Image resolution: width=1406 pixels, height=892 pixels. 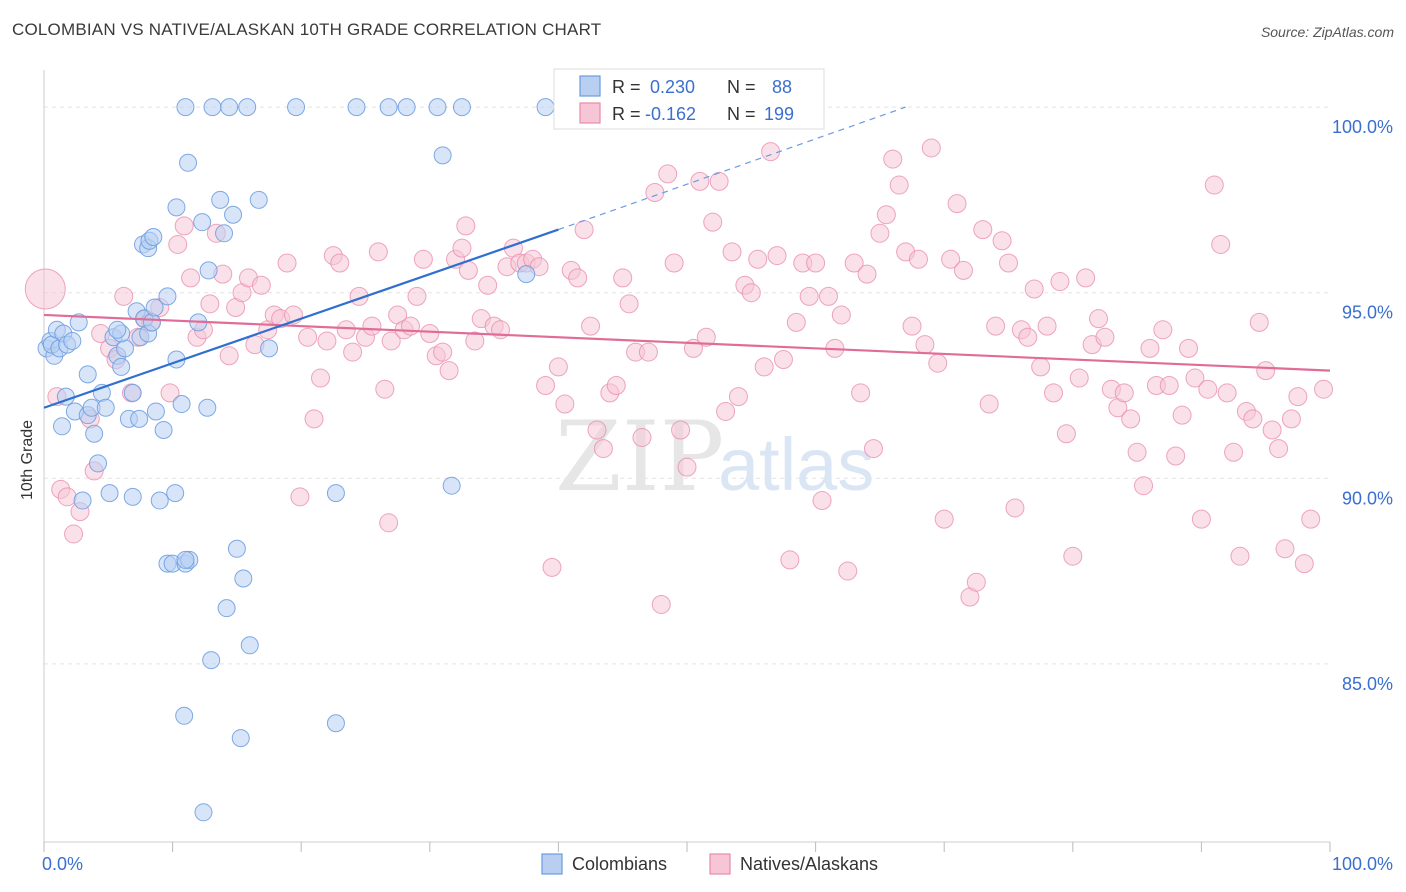 I want to click on stats-r-value-colombians: 0.230, so click(x=672, y=87).